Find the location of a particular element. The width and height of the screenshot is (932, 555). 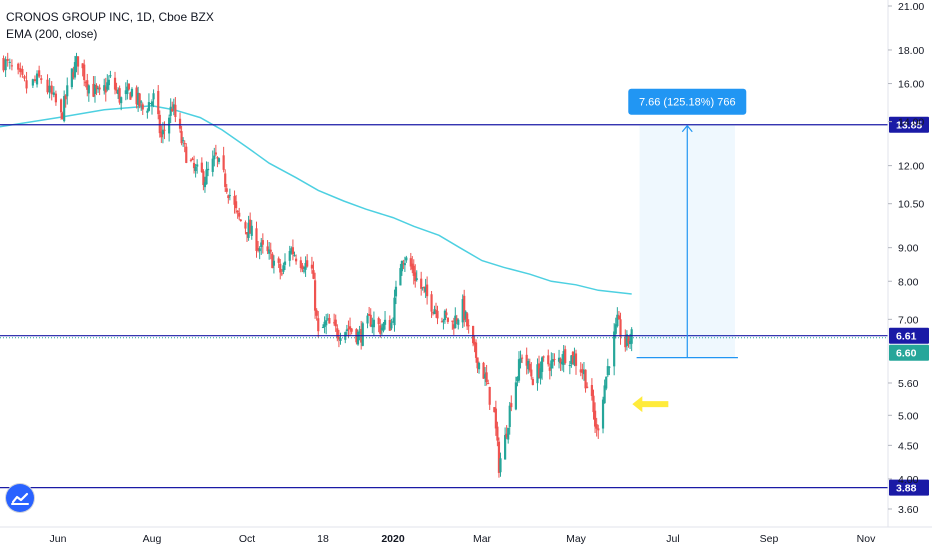

x-tick-label: Sep is located at coordinates (769, 539).